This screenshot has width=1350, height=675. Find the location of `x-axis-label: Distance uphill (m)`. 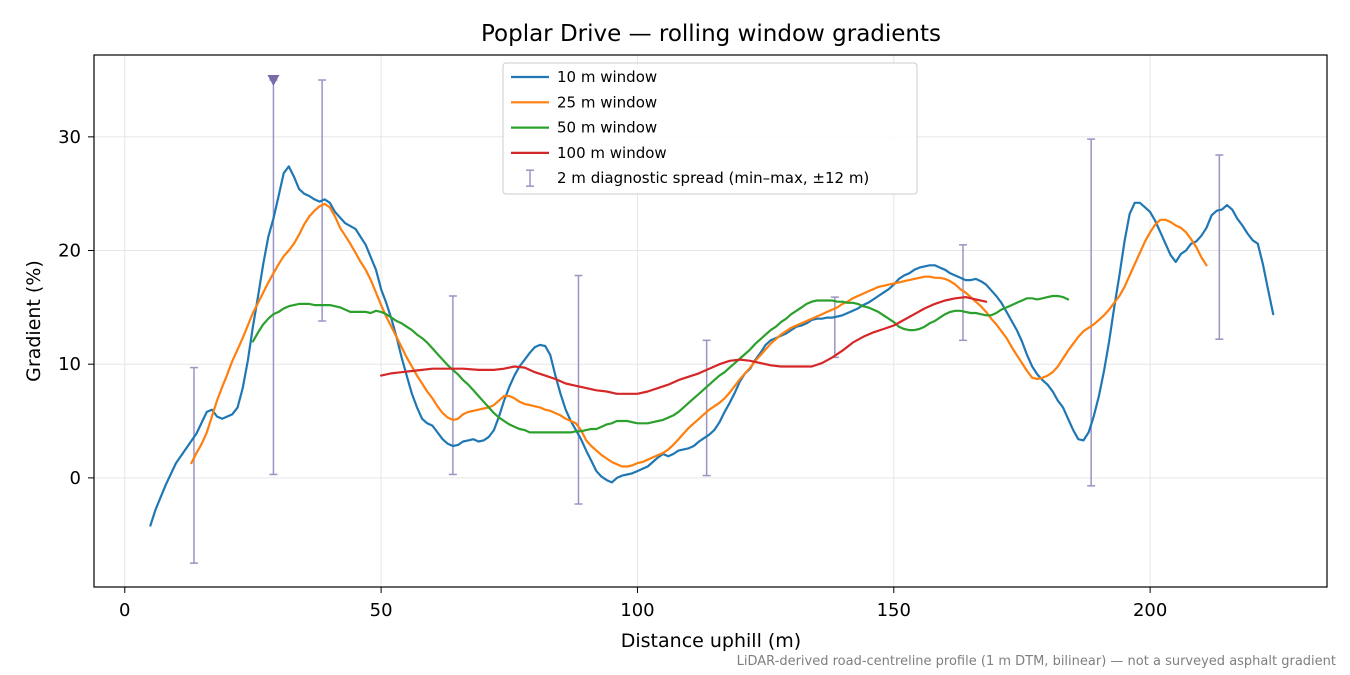

x-axis-label: Distance uphill (m) is located at coordinates (711, 641).